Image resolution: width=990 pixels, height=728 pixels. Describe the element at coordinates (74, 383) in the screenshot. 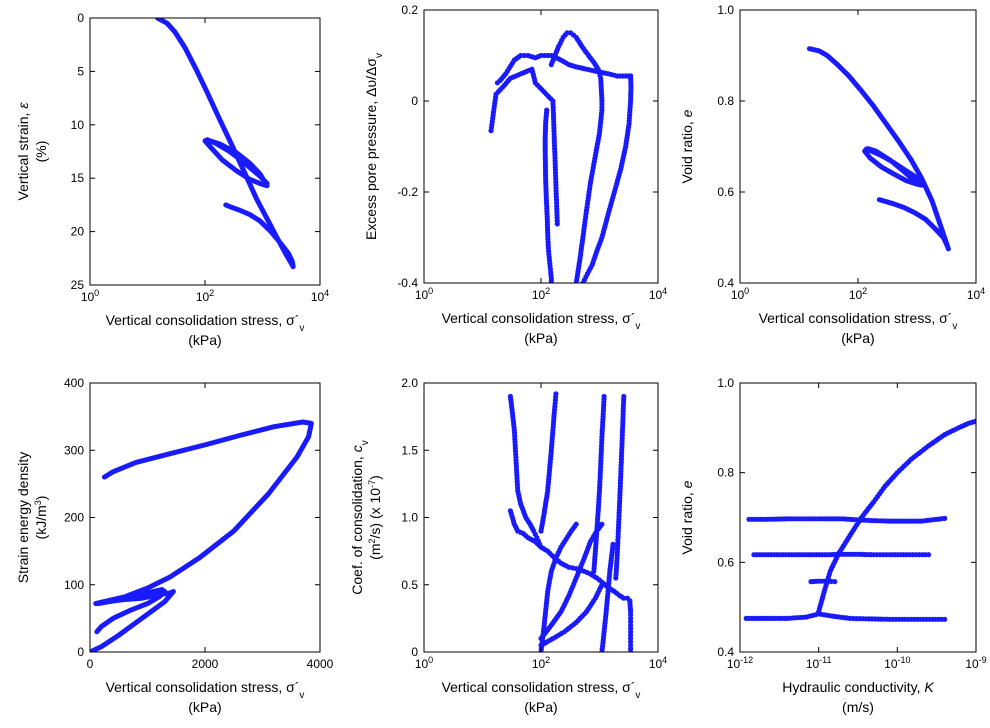

I see `energy-y-tick-label: 400` at that location.